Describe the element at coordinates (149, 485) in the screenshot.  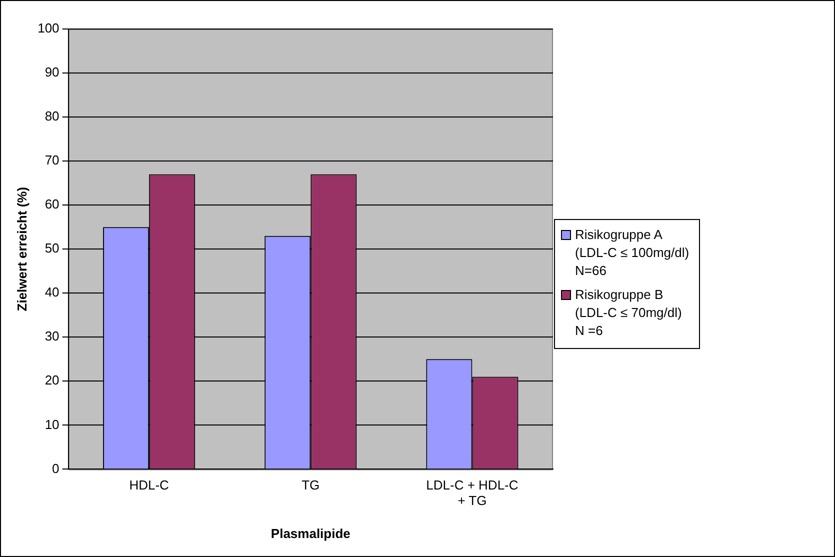
I see `x-tick-label: HDL-C` at that location.